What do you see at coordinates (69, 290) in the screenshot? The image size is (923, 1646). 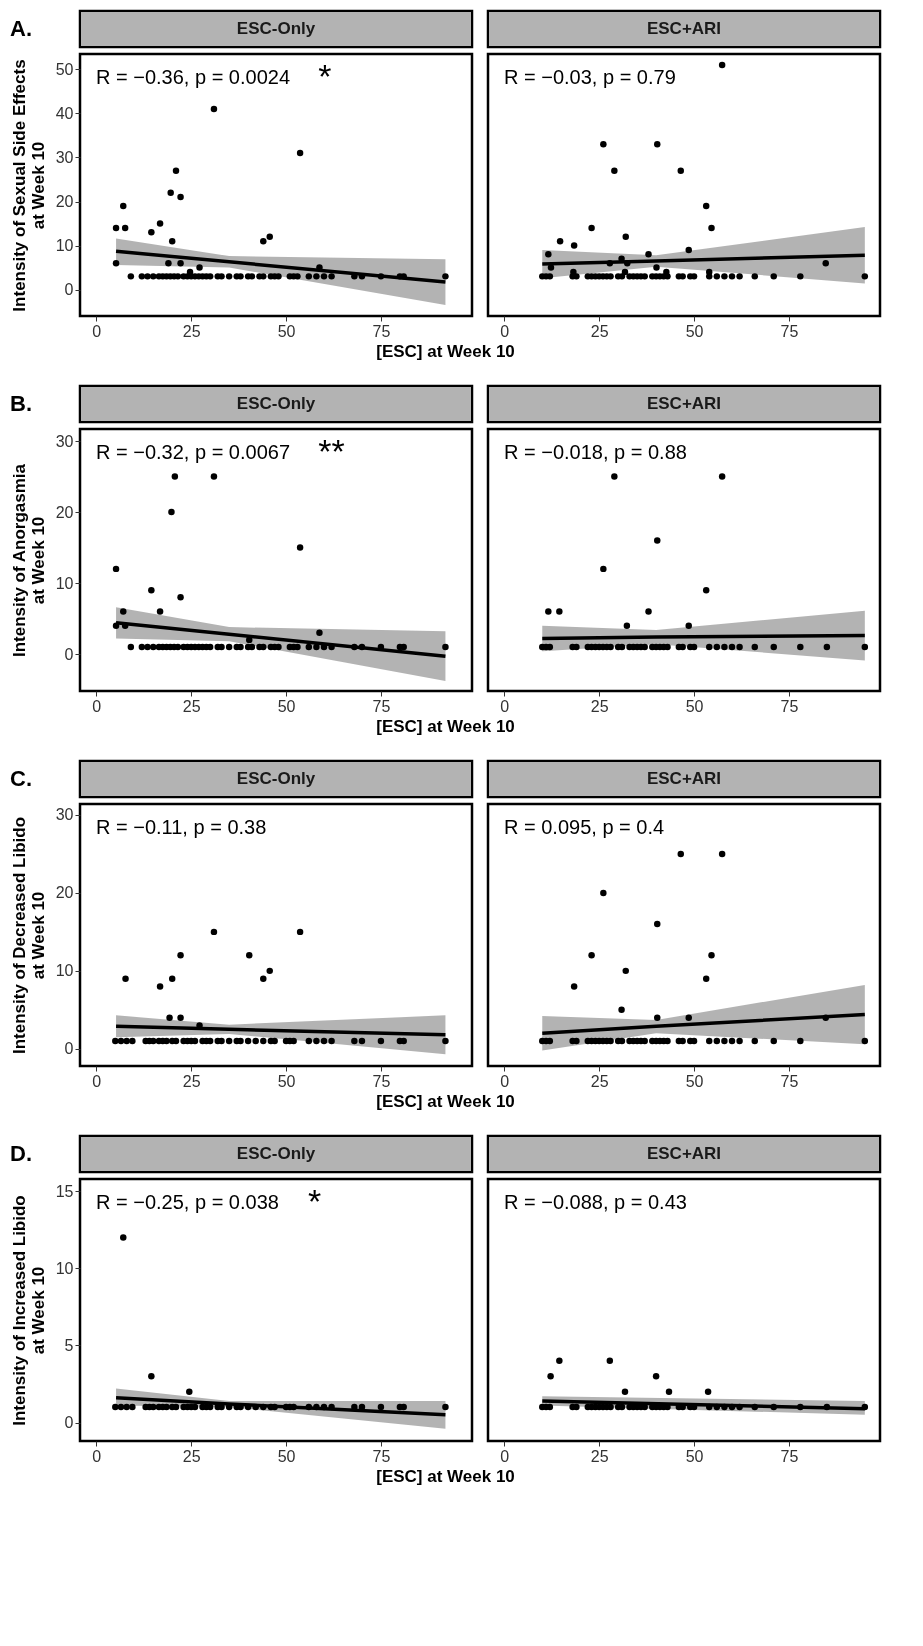 I see `y-tick-label: 0` at bounding box center [69, 290].